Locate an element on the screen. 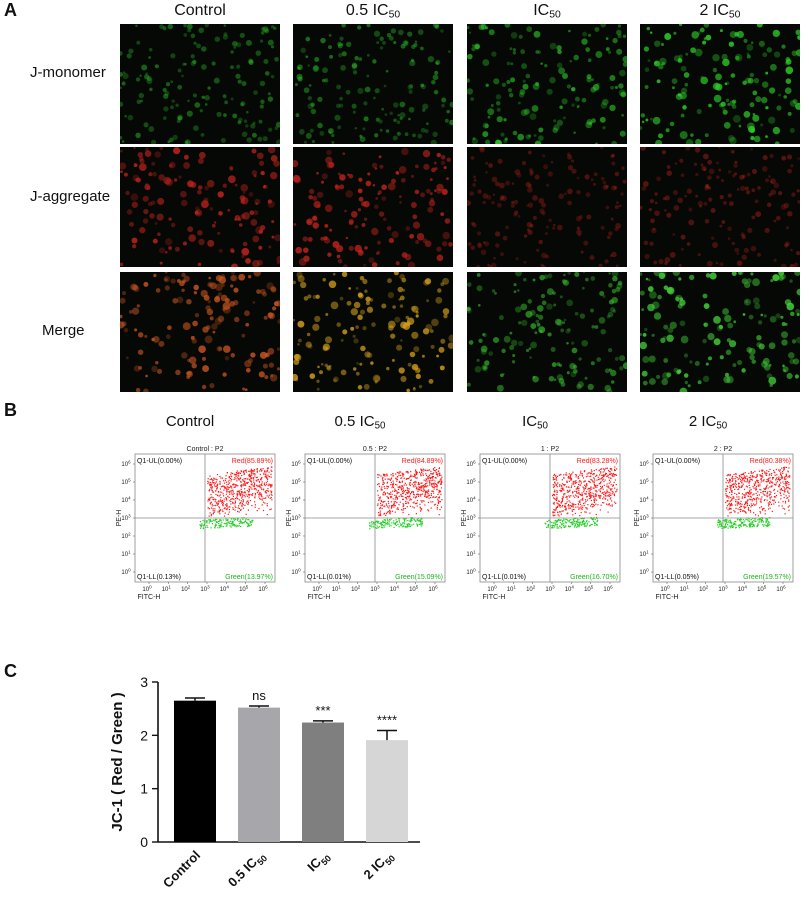 The height and width of the screenshot is (897, 809). column-header-2: IC50 is located at coordinates (547, 11).